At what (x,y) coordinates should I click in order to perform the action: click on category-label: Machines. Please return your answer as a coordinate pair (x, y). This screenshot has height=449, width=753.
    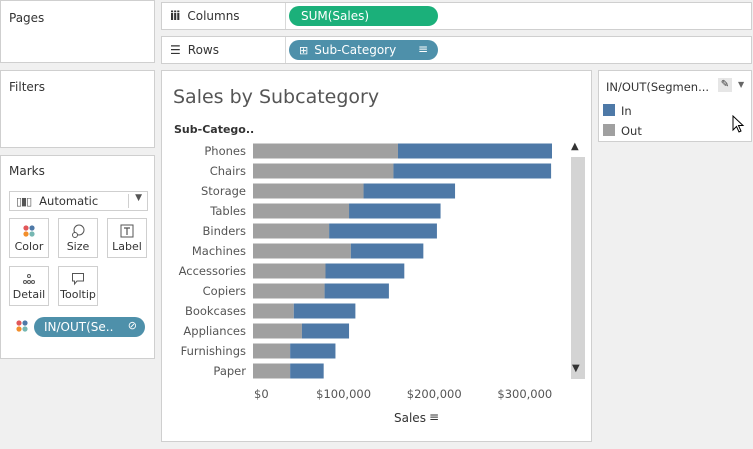
    Looking at the image, I should click on (218, 251).